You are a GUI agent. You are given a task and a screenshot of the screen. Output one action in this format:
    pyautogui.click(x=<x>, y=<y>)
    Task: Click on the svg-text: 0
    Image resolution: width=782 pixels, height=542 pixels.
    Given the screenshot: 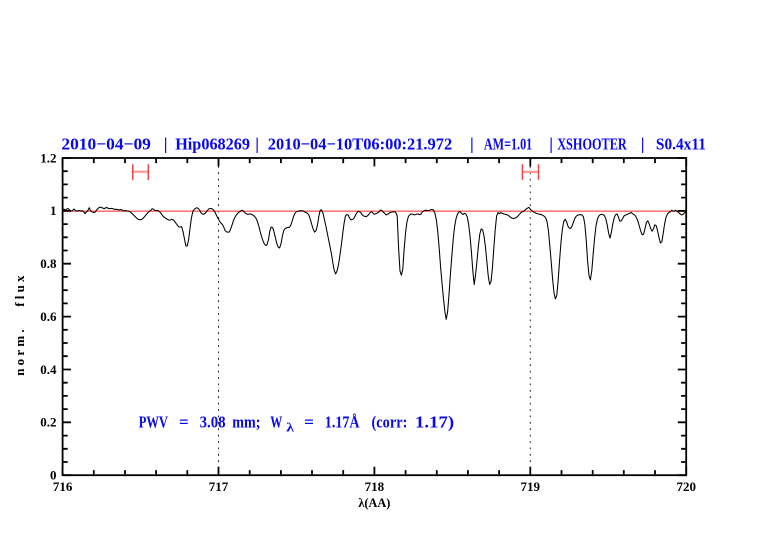 What is the action you would take?
    pyautogui.click(x=53, y=475)
    